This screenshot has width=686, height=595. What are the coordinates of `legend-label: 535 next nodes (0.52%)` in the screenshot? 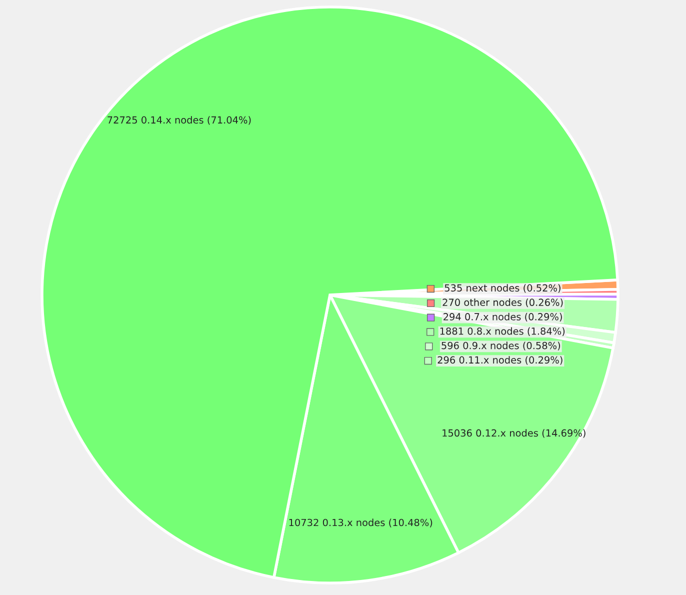 It's located at (502, 288).